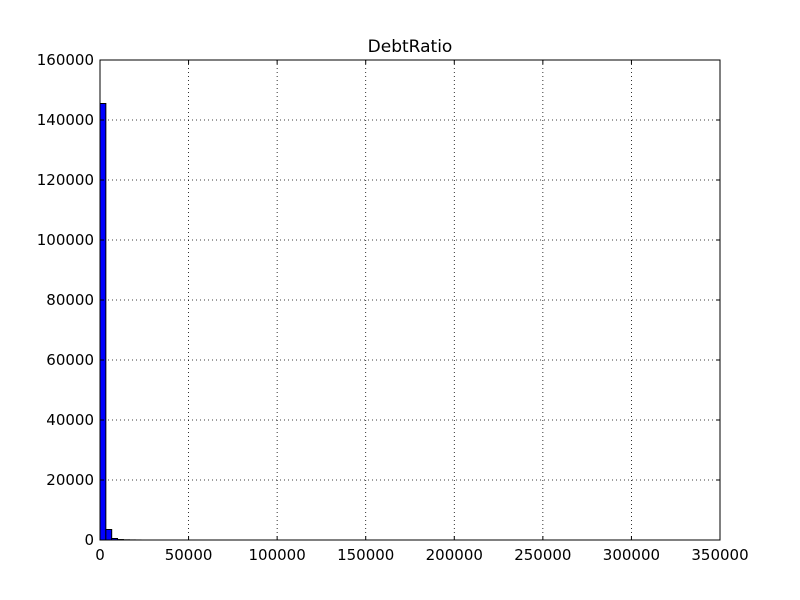  I want to click on x-tick-label: 300000, so click(631, 555).